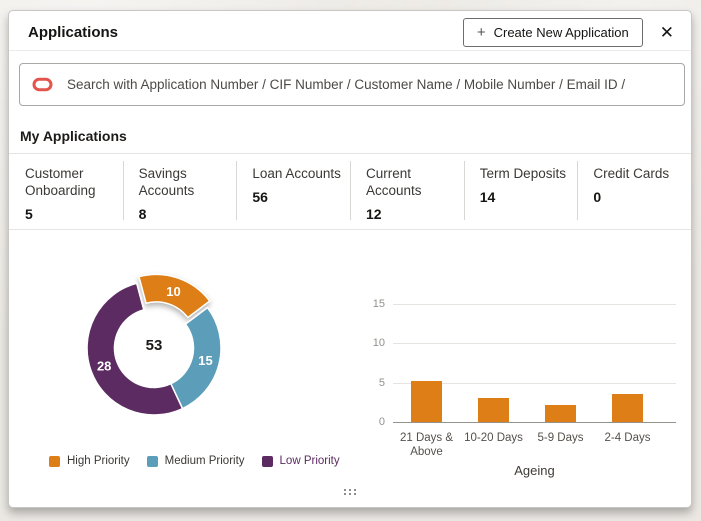  What do you see at coordinates (631, 173) in the screenshot?
I see `stat-label: Credit Cards` at bounding box center [631, 173].